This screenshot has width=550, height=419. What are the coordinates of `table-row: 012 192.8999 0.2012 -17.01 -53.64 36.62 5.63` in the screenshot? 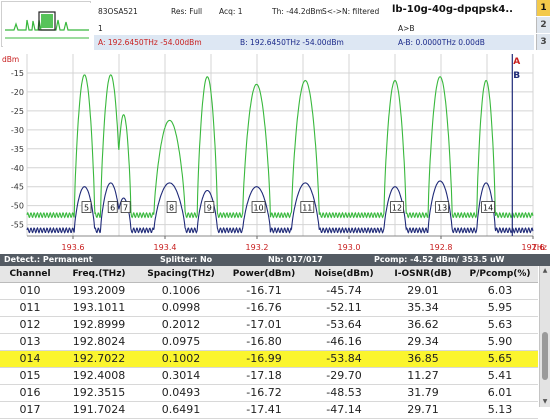 It's located at (269, 325).